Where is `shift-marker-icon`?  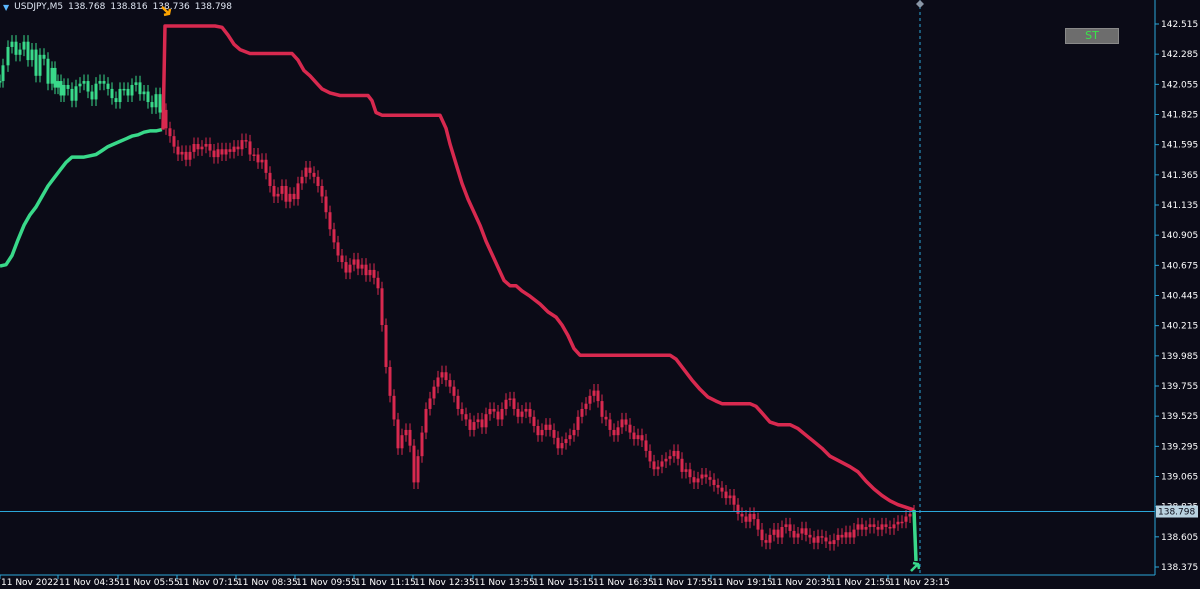 shift-marker-icon is located at coordinates (920, 4).